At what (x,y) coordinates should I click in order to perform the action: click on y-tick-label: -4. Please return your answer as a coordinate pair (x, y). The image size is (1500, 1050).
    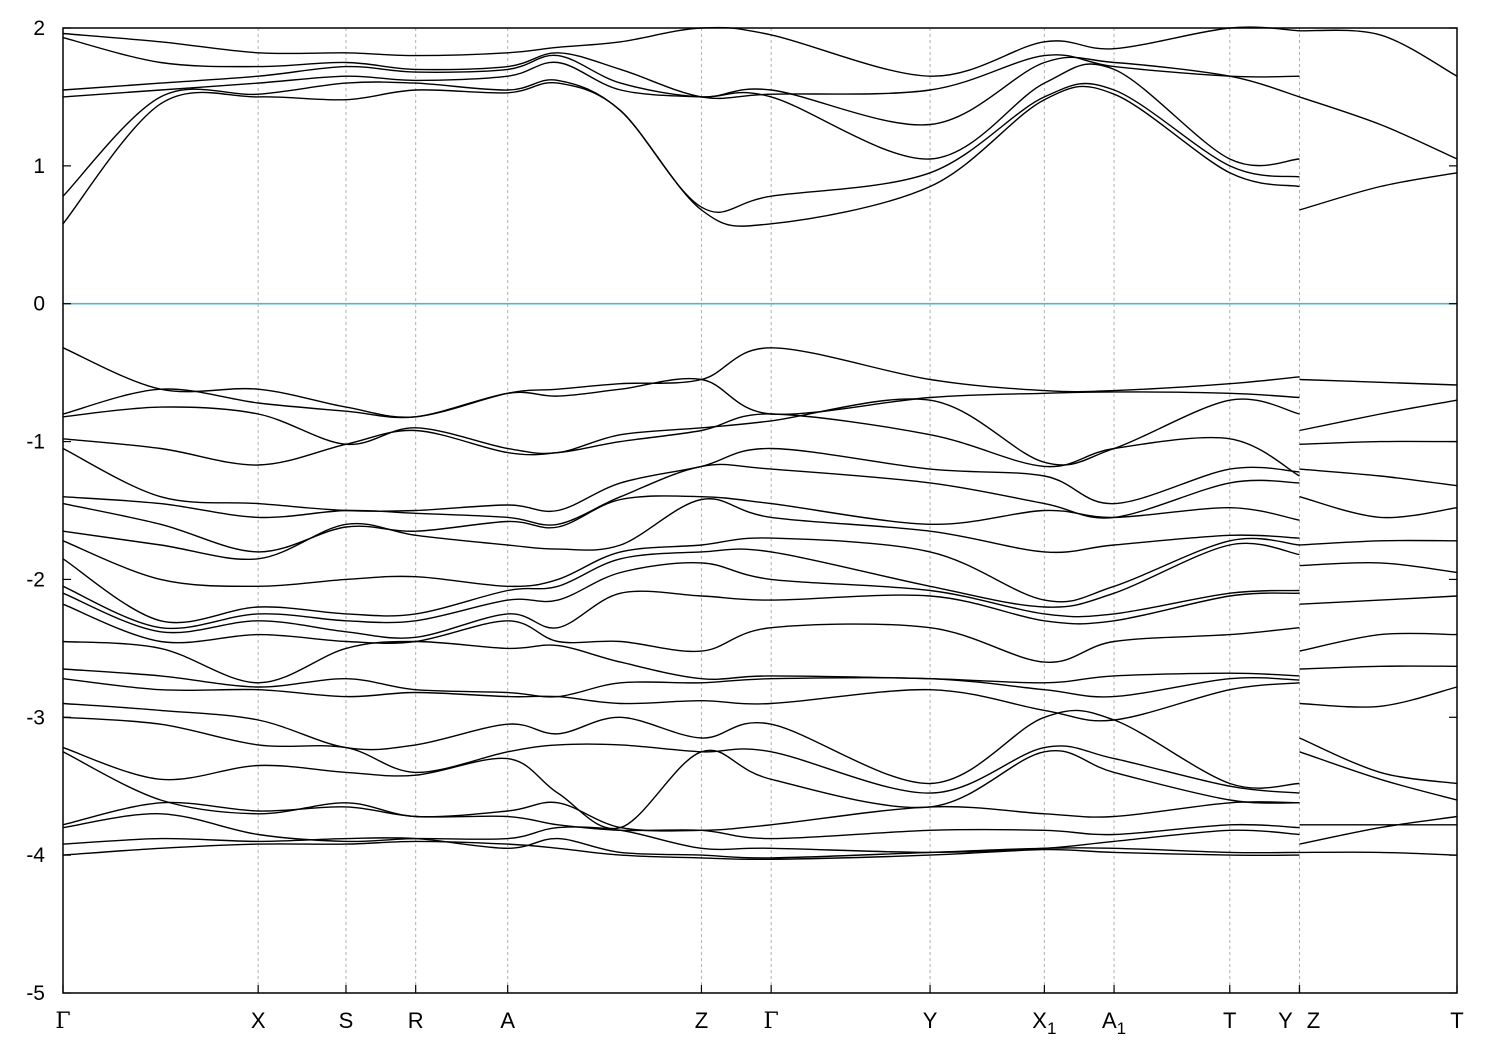
    Looking at the image, I should click on (35, 855).